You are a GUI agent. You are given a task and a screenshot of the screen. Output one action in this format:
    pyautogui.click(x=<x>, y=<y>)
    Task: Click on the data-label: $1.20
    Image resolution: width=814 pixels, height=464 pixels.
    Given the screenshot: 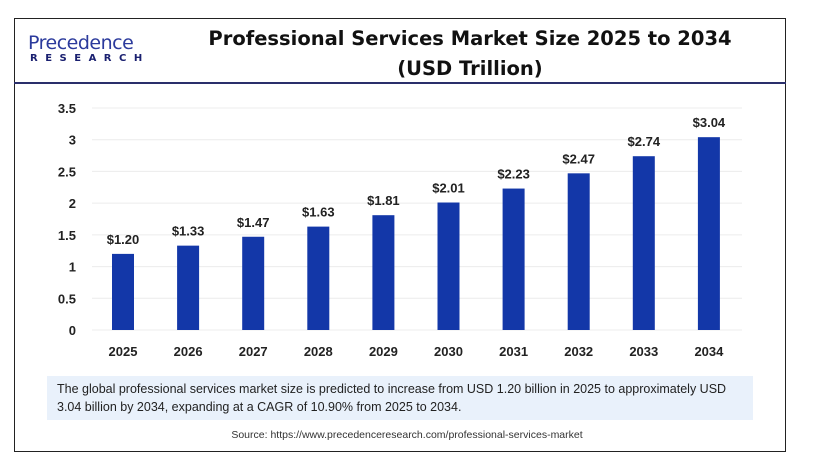 What is the action you would take?
    pyautogui.click(x=123, y=239)
    